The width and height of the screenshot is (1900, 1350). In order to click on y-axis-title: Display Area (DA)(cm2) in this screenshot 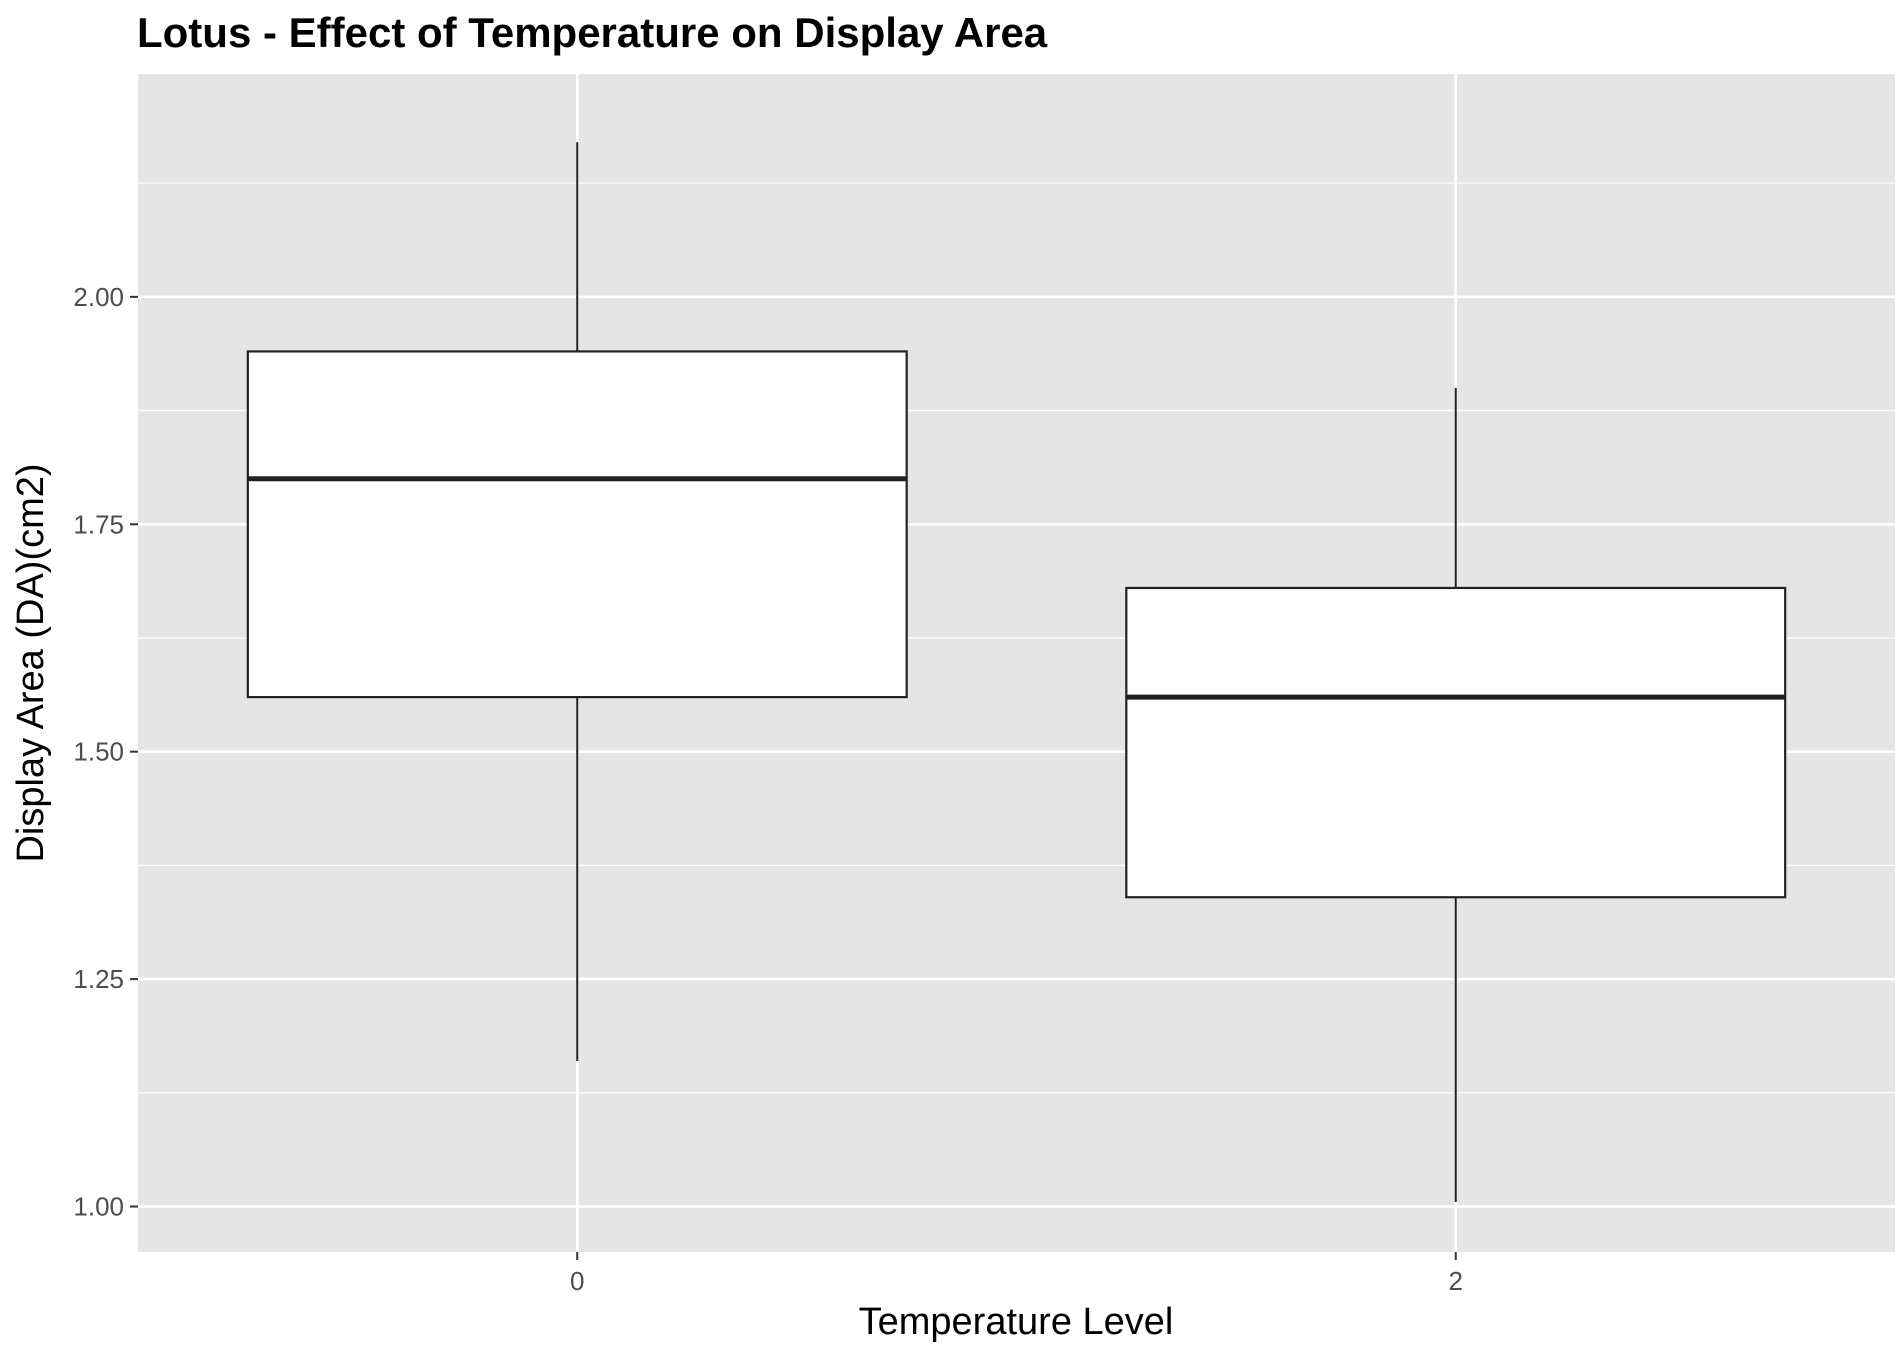, I will do `click(31, 662)`.